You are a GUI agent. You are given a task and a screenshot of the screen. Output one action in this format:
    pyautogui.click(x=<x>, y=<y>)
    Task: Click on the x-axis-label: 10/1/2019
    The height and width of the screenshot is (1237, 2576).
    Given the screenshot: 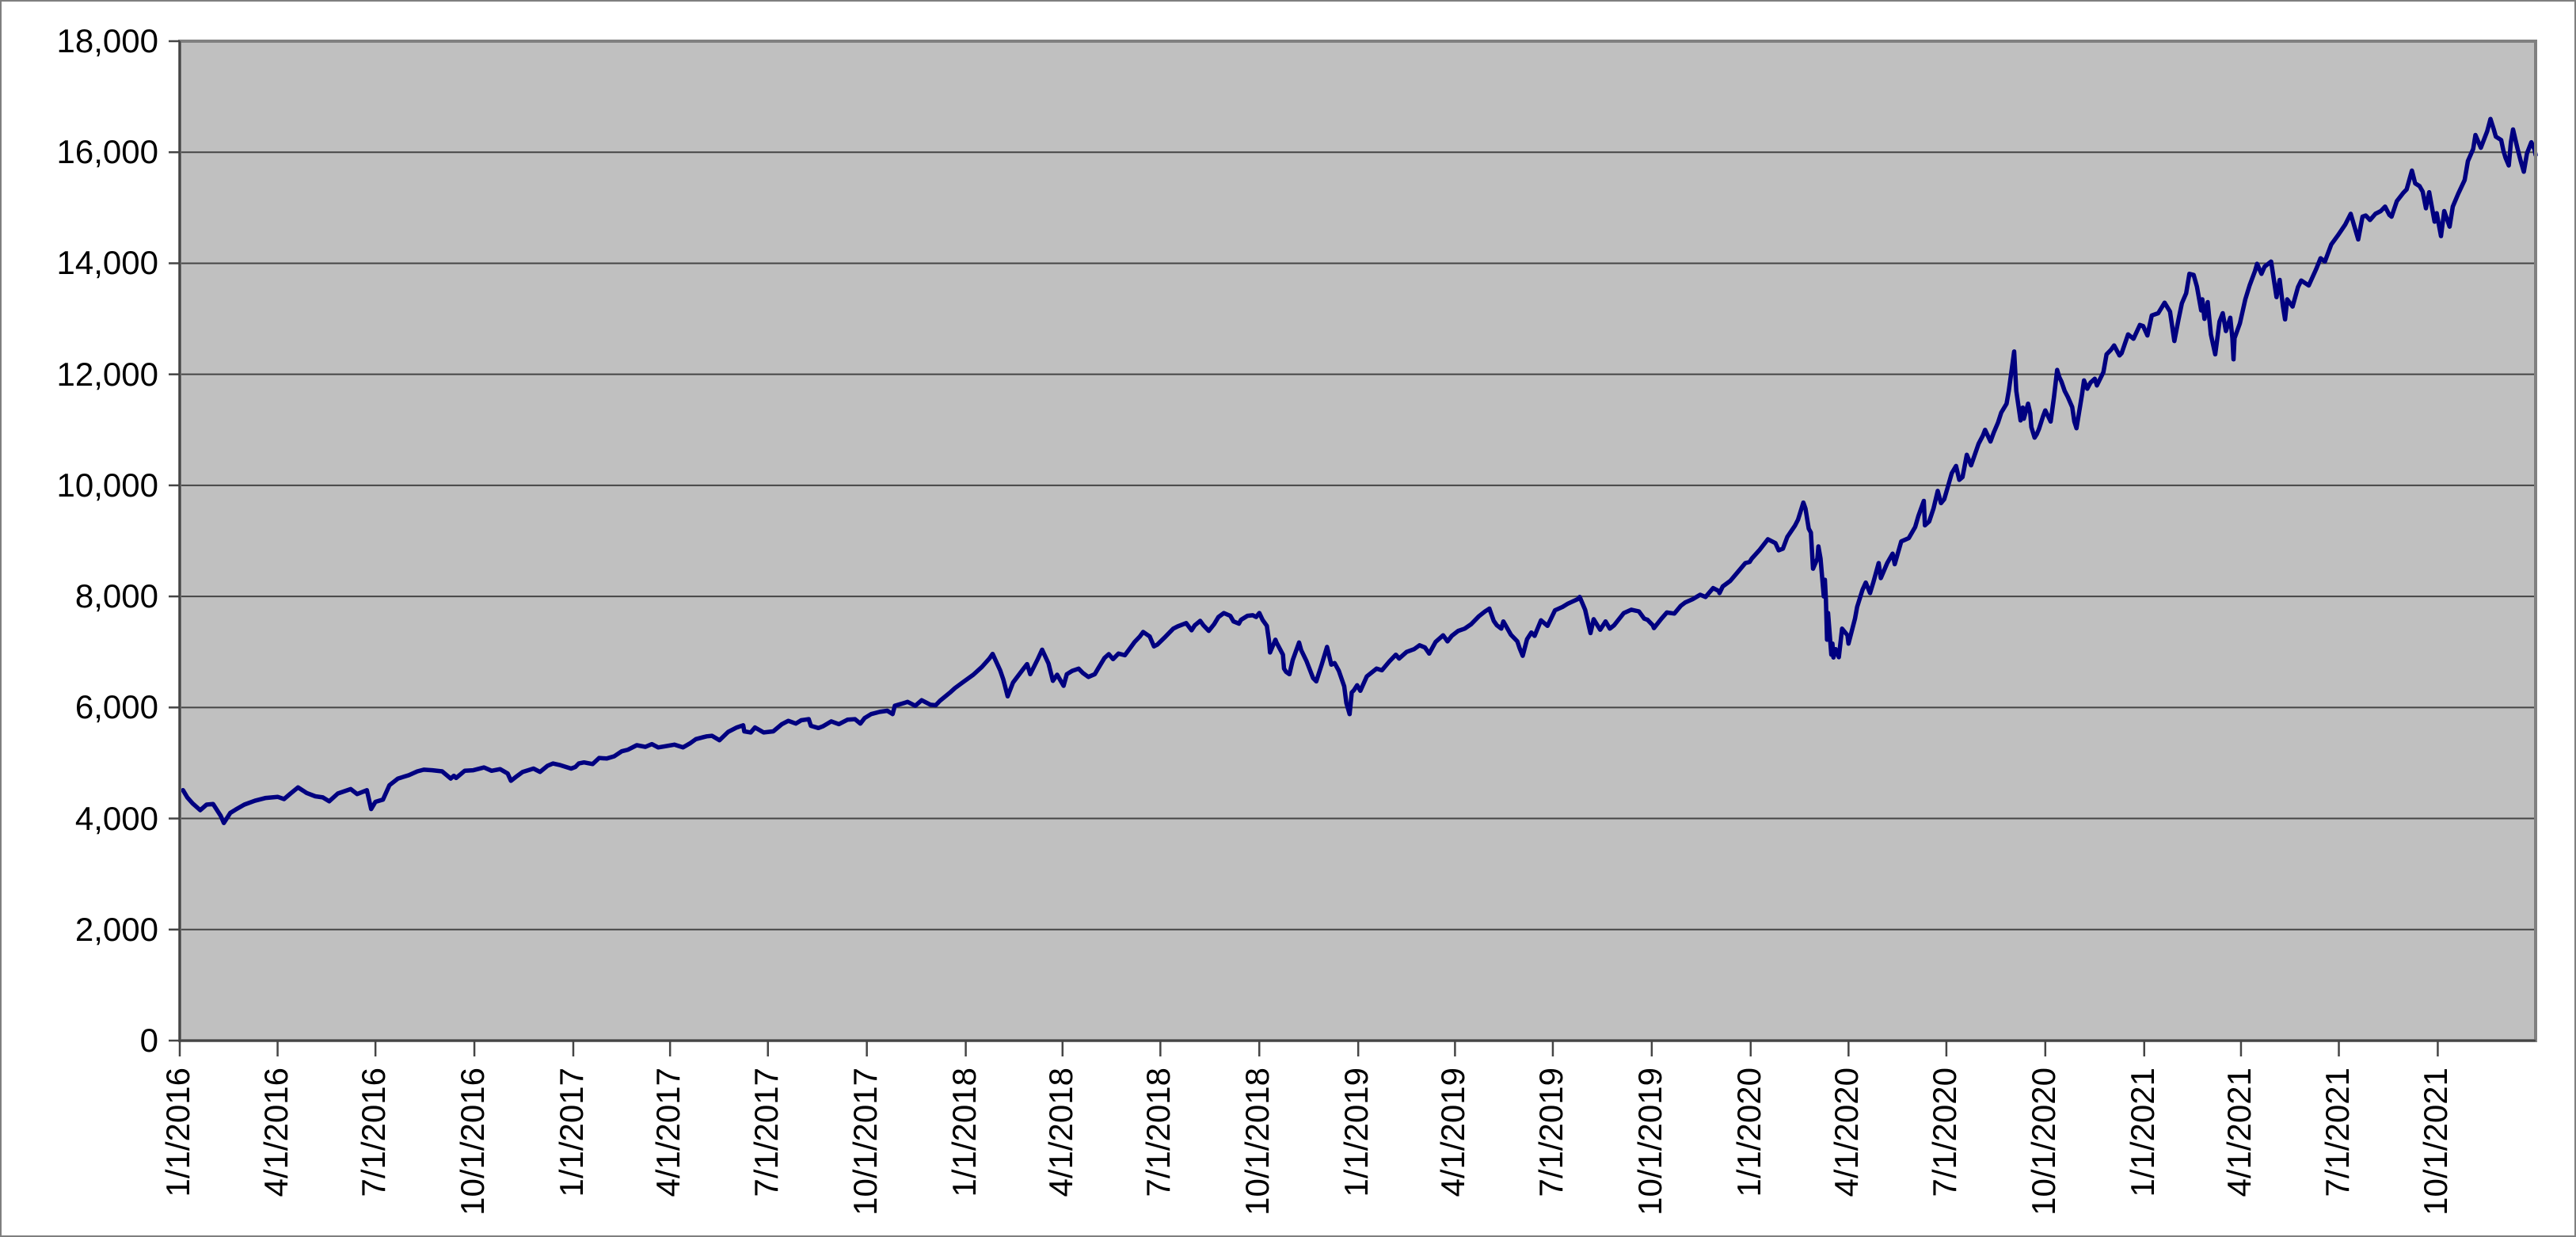 What is the action you would take?
    pyautogui.click(x=1649, y=1142)
    